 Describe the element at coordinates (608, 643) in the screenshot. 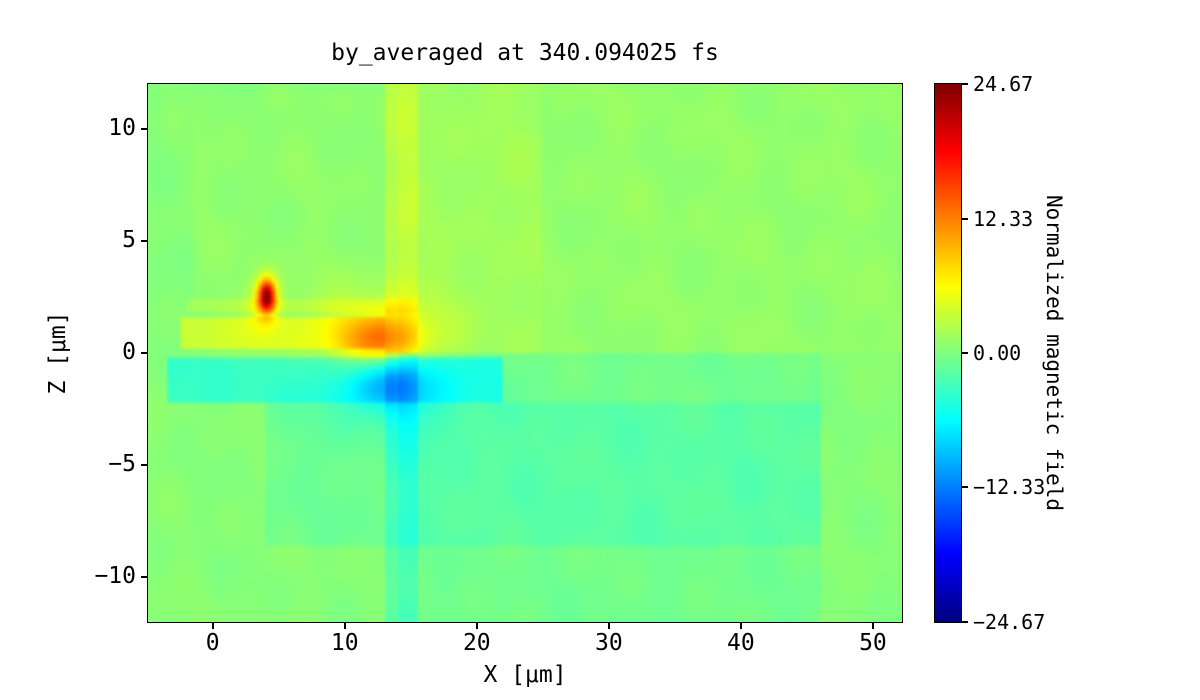

I see `x-tick-label: 30` at that location.